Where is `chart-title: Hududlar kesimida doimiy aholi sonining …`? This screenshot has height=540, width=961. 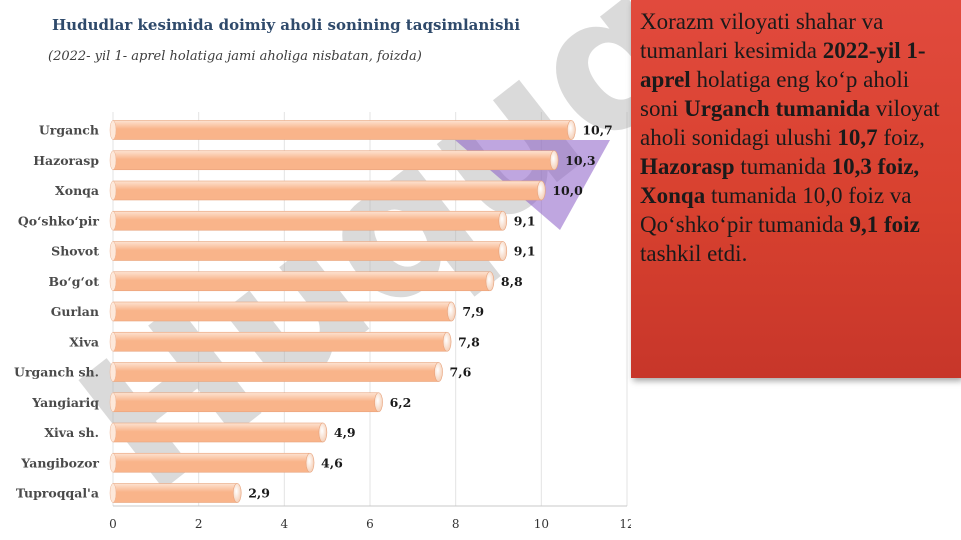 chart-title: Hududlar kesimida doimiy aholi sonining … is located at coordinates (286, 25).